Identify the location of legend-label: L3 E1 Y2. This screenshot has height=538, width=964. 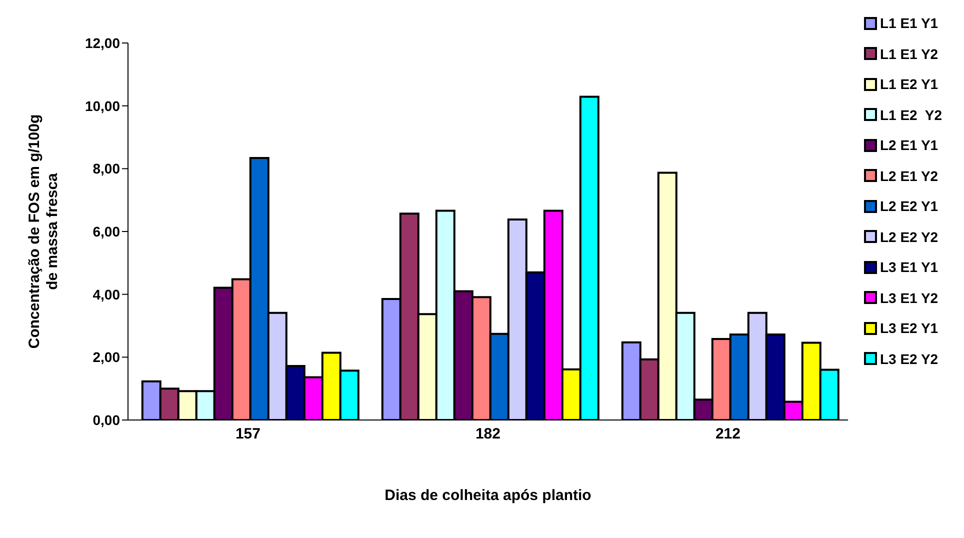
(909, 298).